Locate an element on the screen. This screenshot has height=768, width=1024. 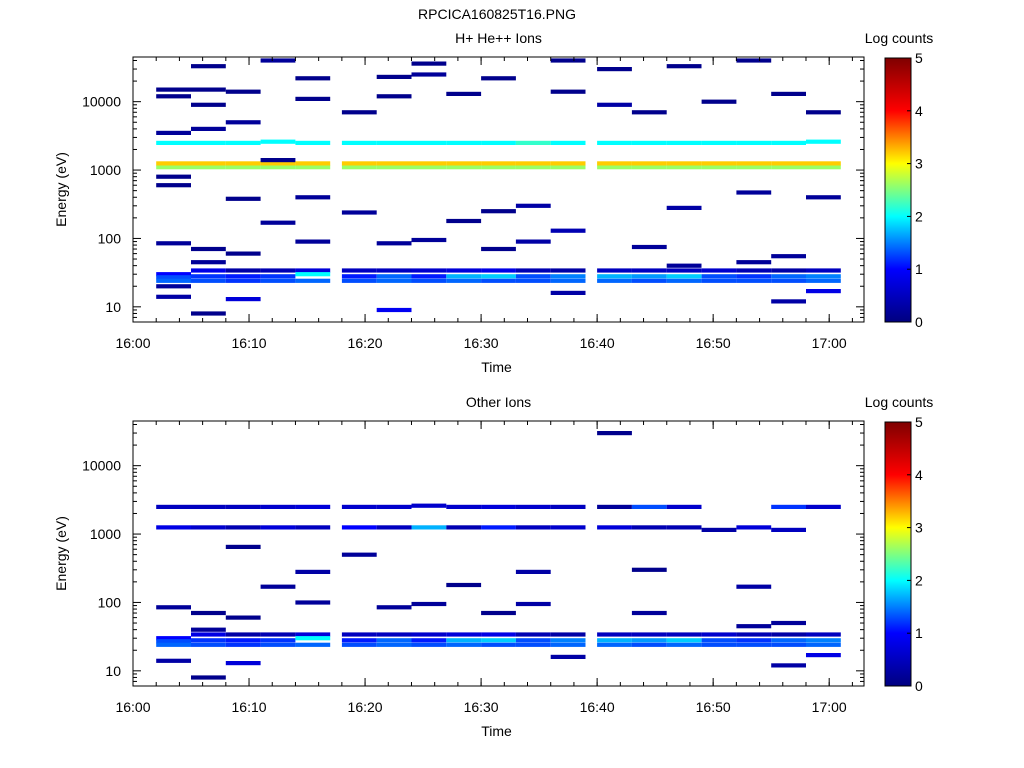
colorbar-label: Log counts is located at coordinates (899, 38).